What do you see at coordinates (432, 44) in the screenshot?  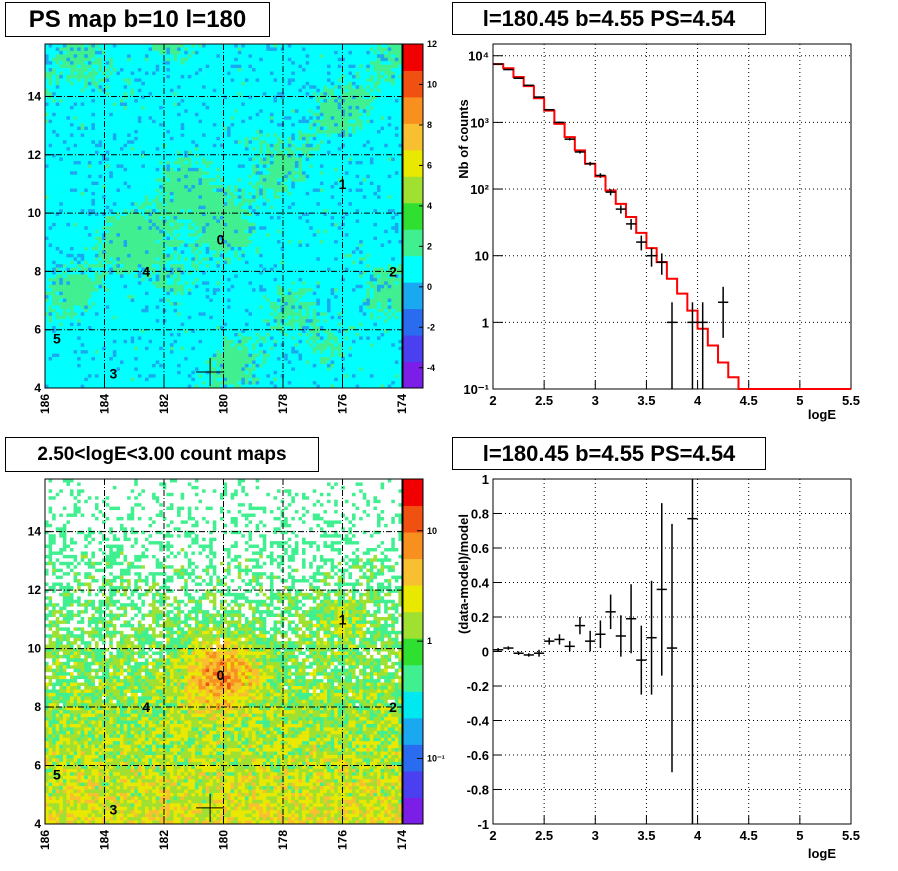 I see `colorbar-tick-label: 12` at bounding box center [432, 44].